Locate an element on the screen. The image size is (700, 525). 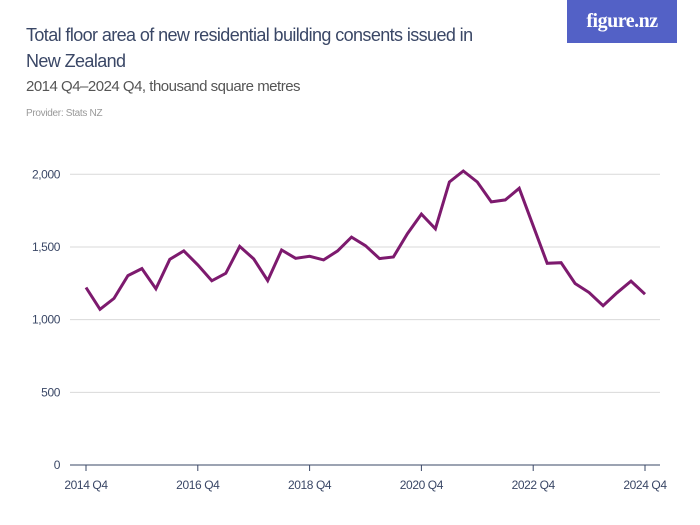
figure-nz-logo: figure.nz is located at coordinates (622, 21).